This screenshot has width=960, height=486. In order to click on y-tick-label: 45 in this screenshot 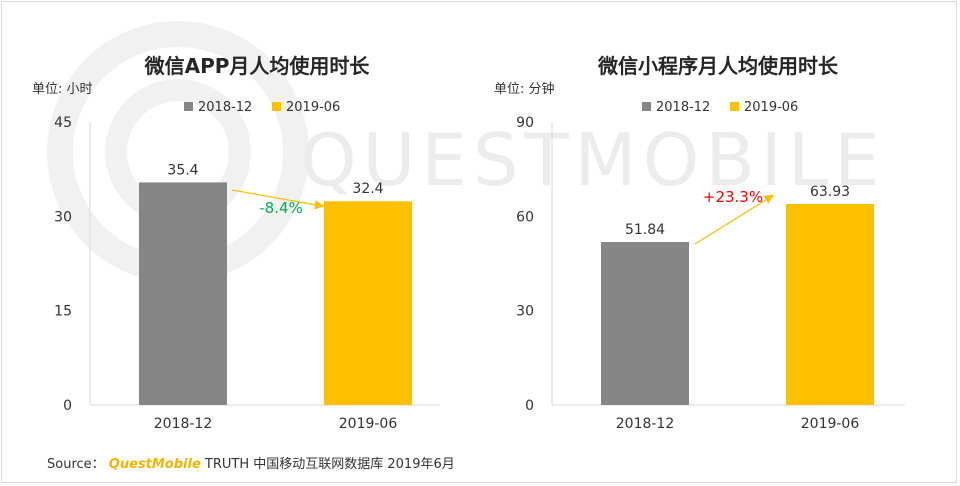, I will do `click(63, 123)`.